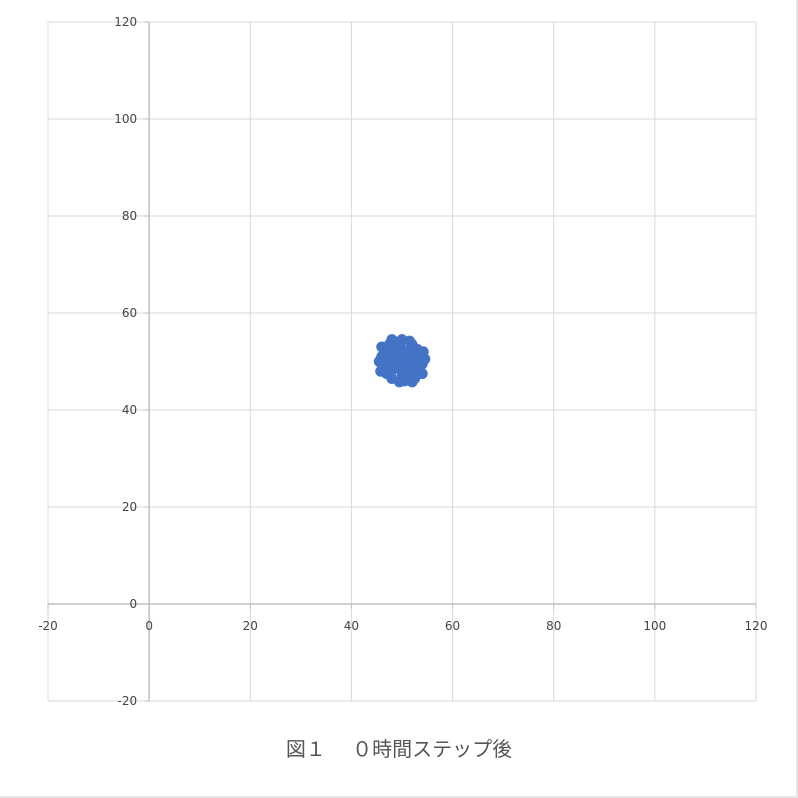 This screenshot has width=798, height=798. What do you see at coordinates (134, 604) in the screenshot?
I see `y-tick-label: 0` at bounding box center [134, 604].